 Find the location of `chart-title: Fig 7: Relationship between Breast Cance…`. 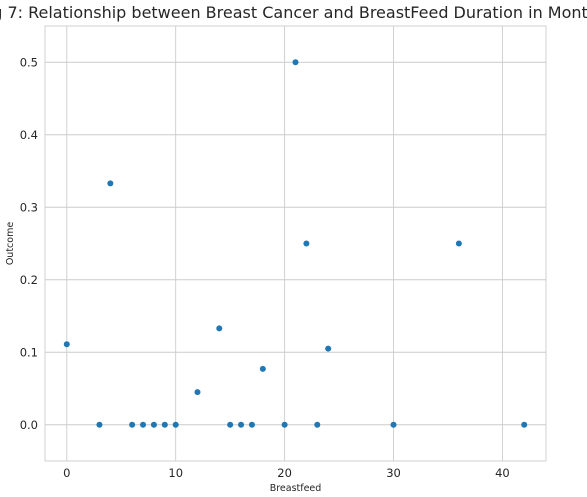

chart-title: Fig 7: Relationship between Breast Cance… is located at coordinates (293, 12).